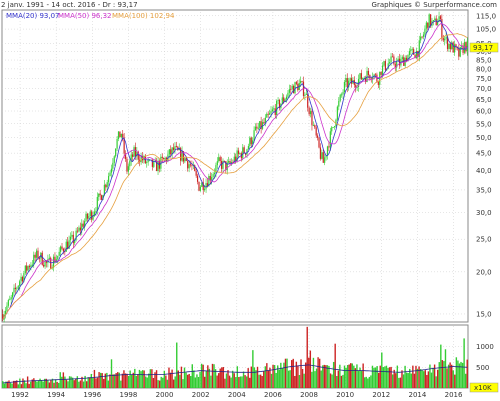  Describe the element at coordinates (418, 395) in the screenshot. I see `time-tick-label: 2014` at that location.